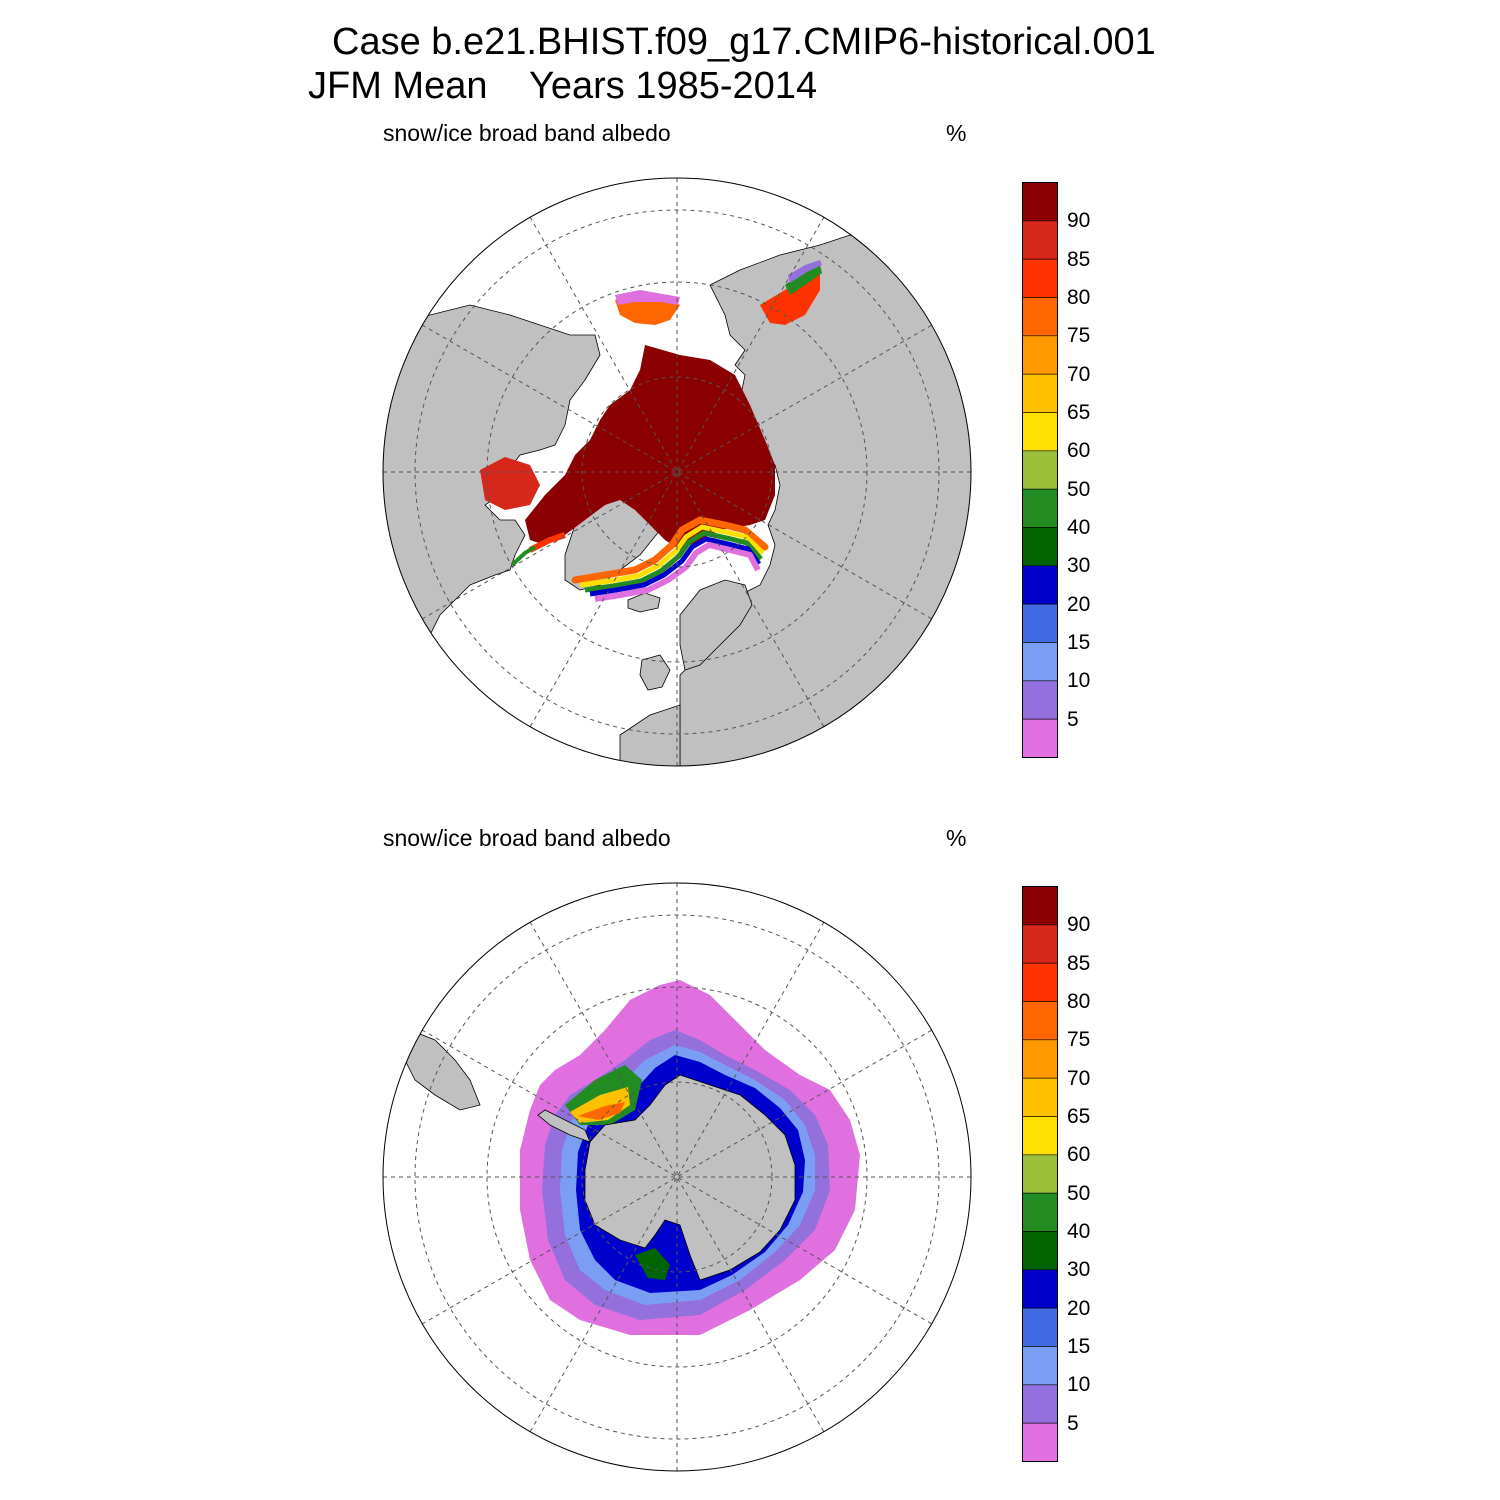 This screenshot has height=1500, width=1500. Describe the element at coordinates (510, 483) in the screenshot. I see `north-sea-ice-hudson` at that location.